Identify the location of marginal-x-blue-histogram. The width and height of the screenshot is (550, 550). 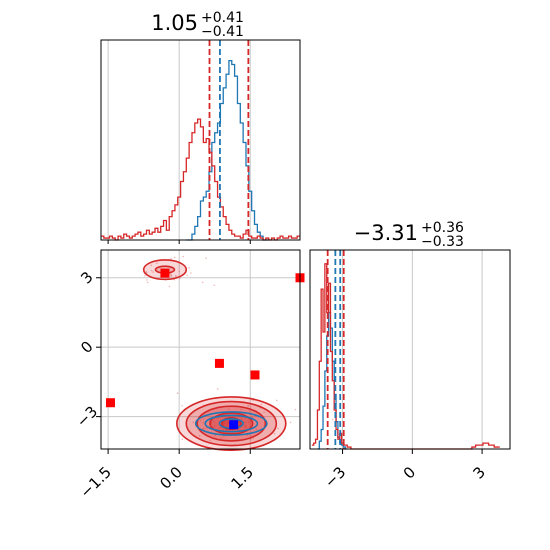
(227, 150).